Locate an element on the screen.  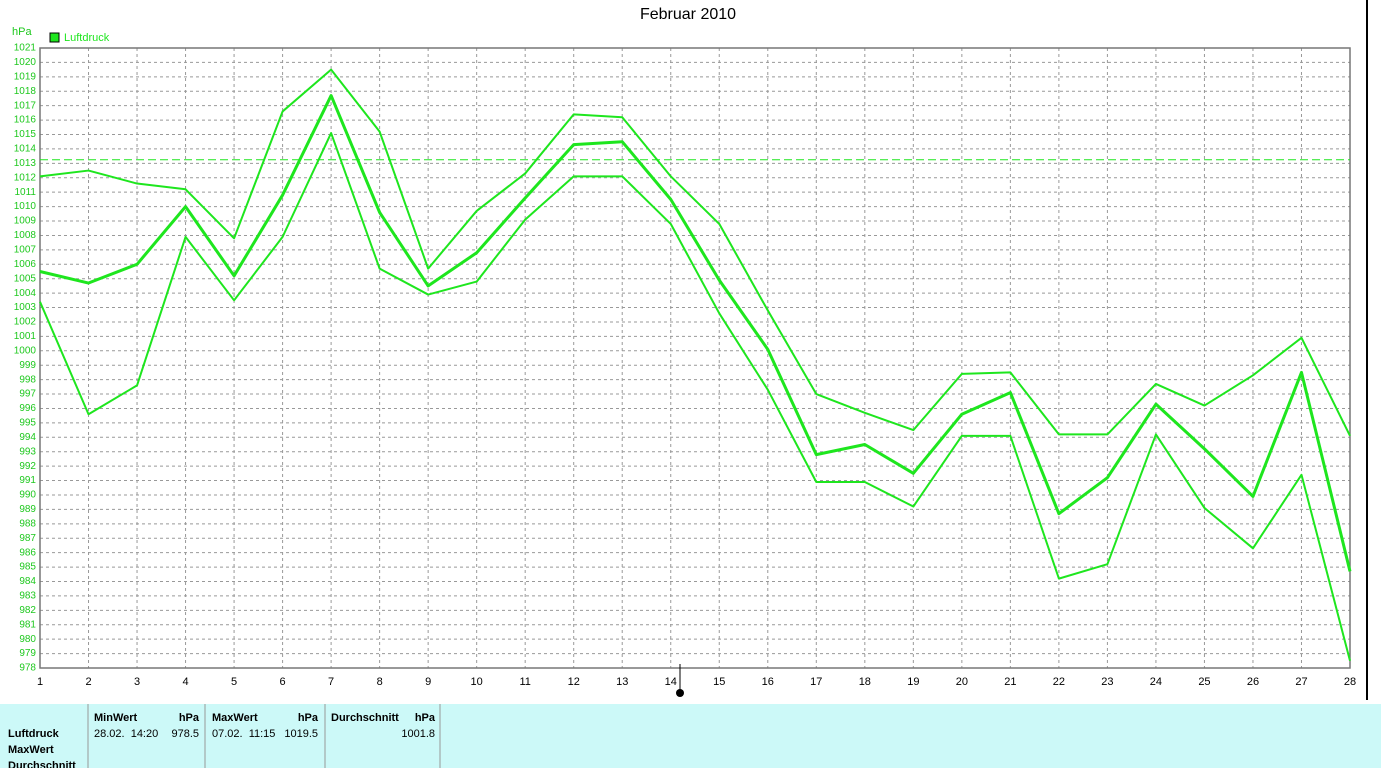
x-tick-label: 7 is located at coordinates (331, 682).